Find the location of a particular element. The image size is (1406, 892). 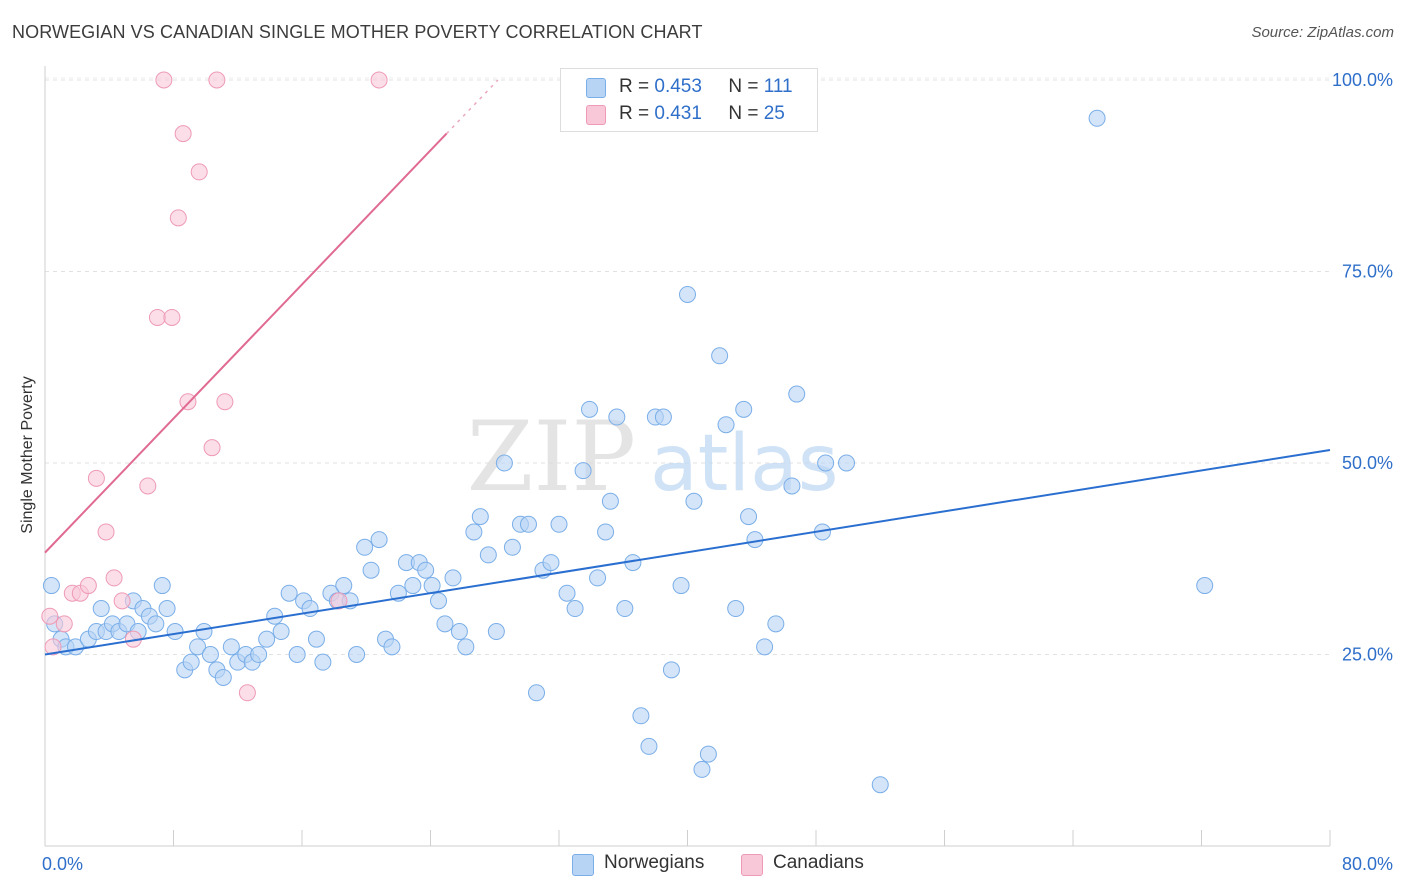

chart-source: Source: ZipAtlas.com is located at coordinates (1322, 32).